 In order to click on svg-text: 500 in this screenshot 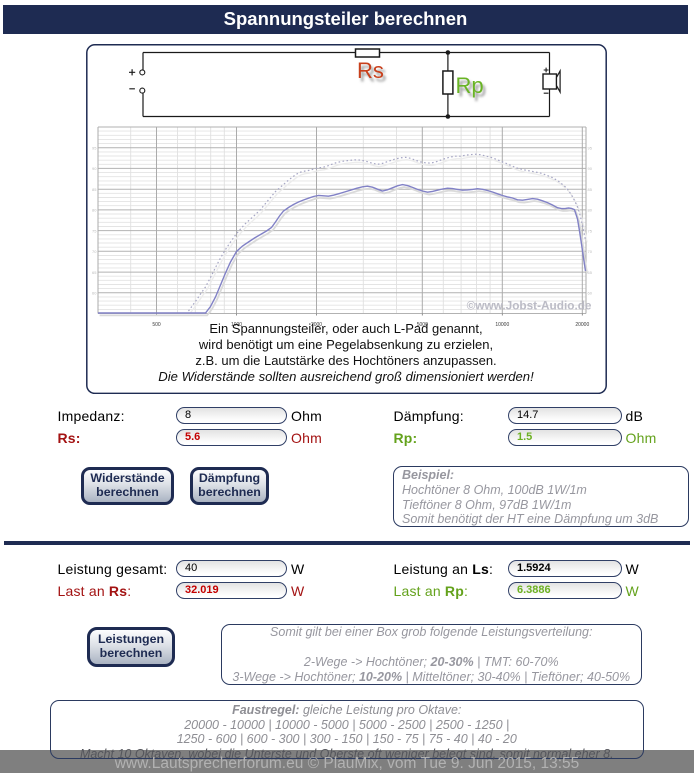, I will do `click(156, 325)`.